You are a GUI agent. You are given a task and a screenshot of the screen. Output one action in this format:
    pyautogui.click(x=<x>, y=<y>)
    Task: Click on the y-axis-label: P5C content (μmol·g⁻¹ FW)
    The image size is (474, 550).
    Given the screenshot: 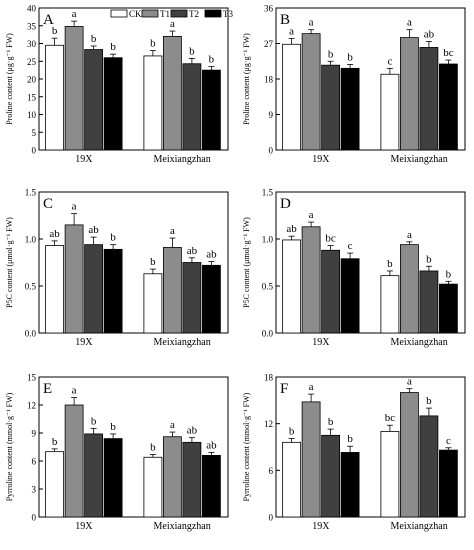 What is the action you would take?
    pyautogui.click(x=9, y=262)
    